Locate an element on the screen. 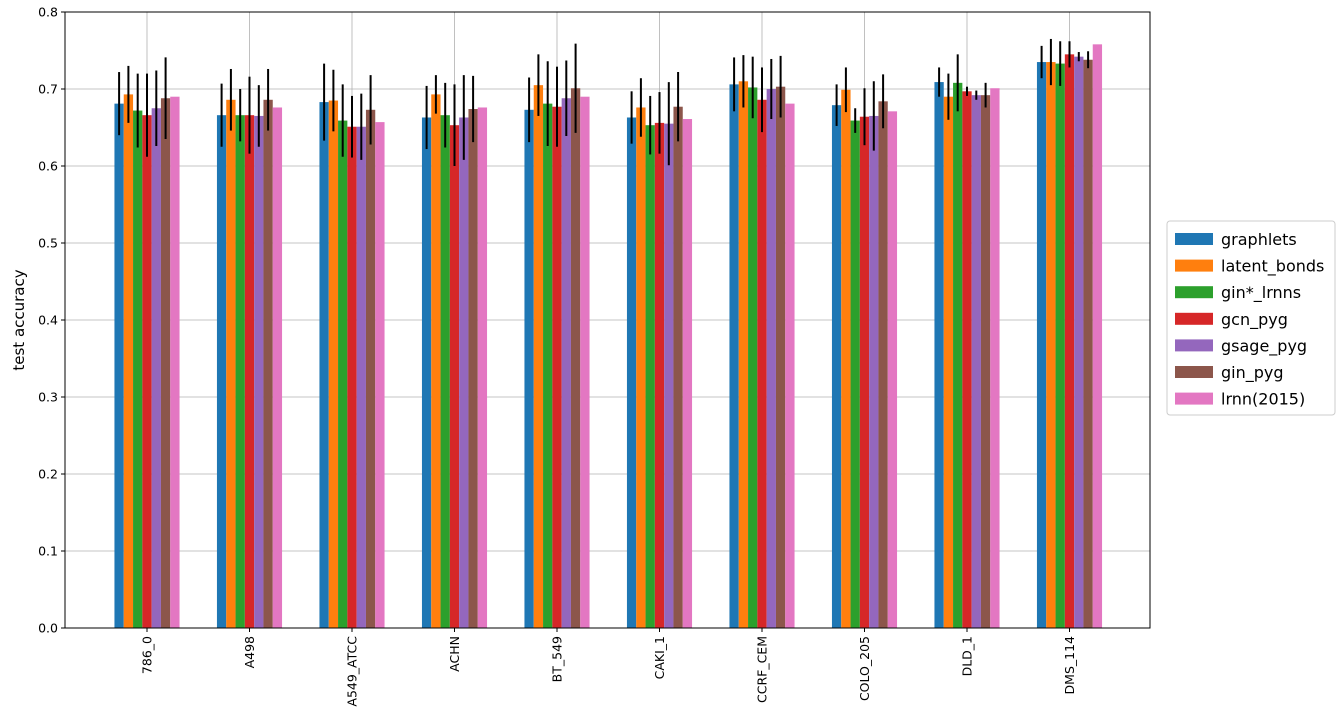 The width and height of the screenshot is (1344, 726). x-tick-label: ACHN is located at coordinates (454, 654).